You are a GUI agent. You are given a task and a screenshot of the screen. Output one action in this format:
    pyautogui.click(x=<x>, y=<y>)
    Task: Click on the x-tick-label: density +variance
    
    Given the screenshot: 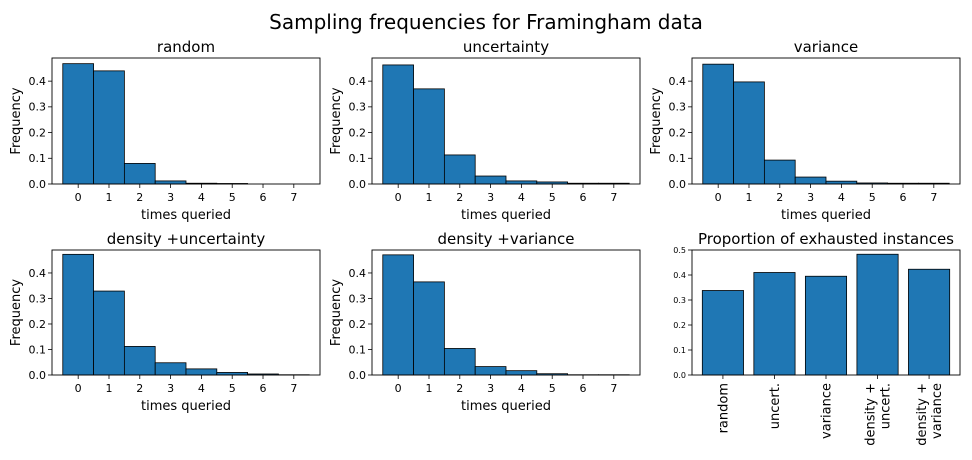 What is the action you would take?
    pyautogui.click(x=930, y=414)
    